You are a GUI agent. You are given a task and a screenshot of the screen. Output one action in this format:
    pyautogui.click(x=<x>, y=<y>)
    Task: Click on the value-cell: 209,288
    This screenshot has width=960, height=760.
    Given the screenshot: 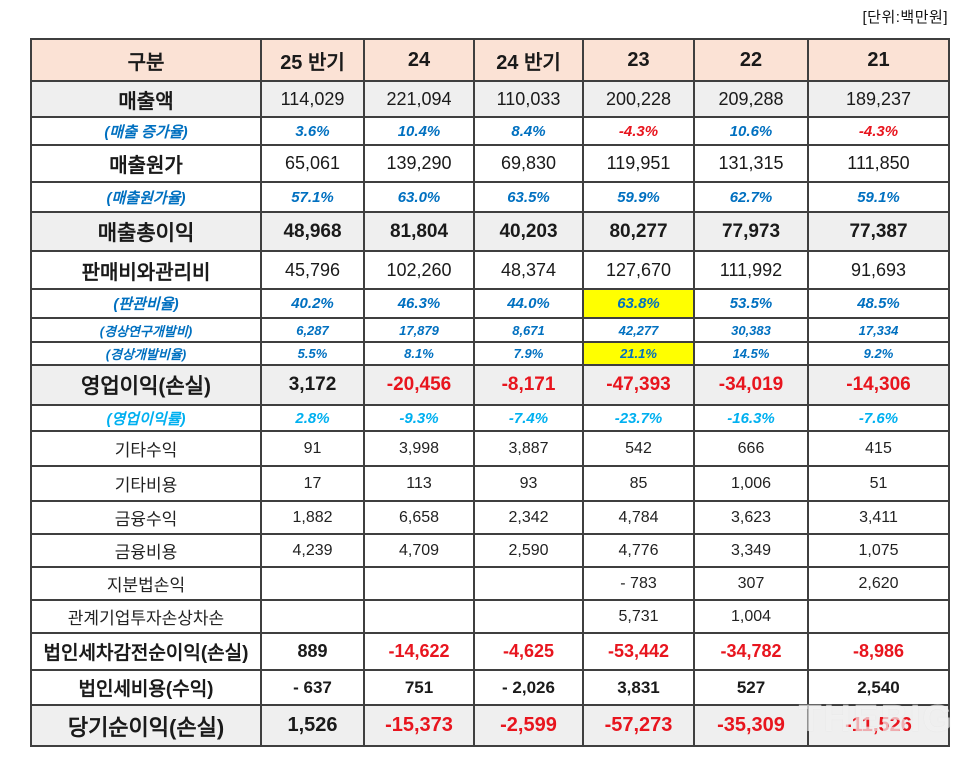 What is the action you would take?
    pyautogui.click(x=751, y=99)
    